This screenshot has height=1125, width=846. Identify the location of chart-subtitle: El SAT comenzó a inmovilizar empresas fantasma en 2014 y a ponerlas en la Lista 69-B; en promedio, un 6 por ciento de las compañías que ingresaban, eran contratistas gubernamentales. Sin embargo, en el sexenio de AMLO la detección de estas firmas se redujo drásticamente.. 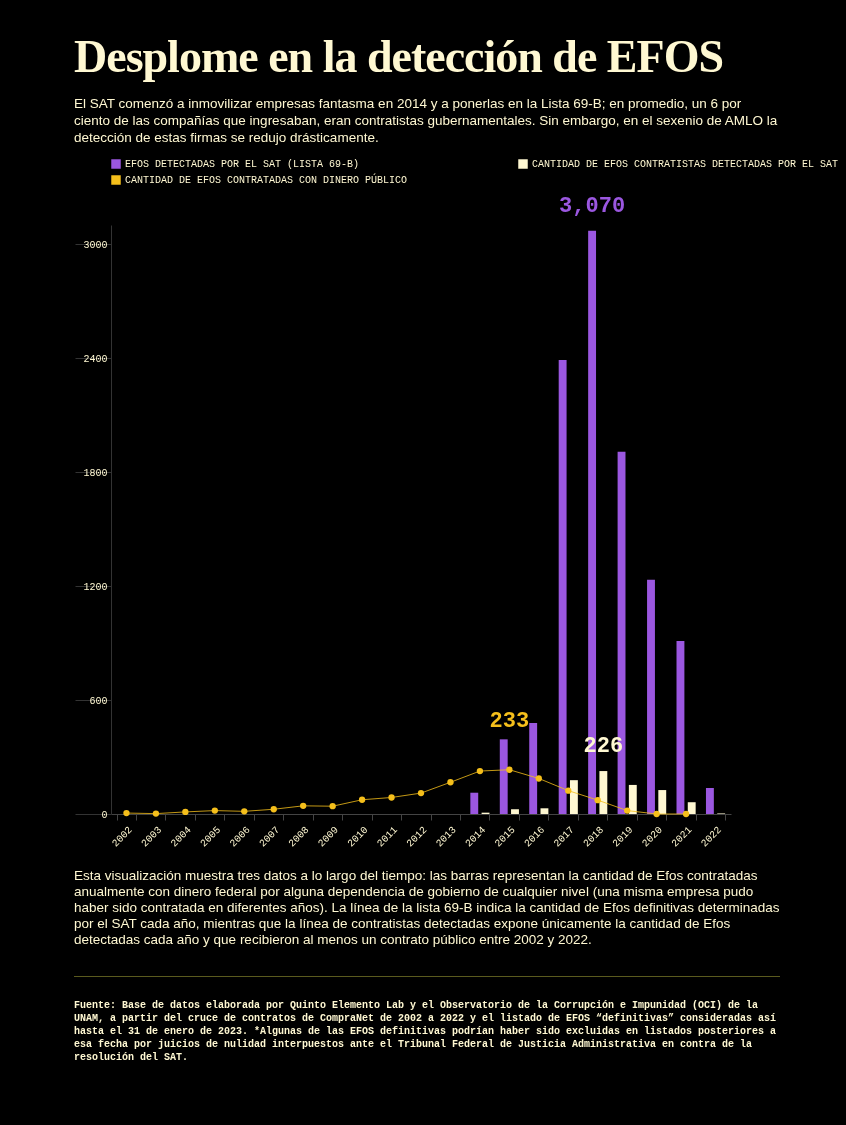
(426, 120).